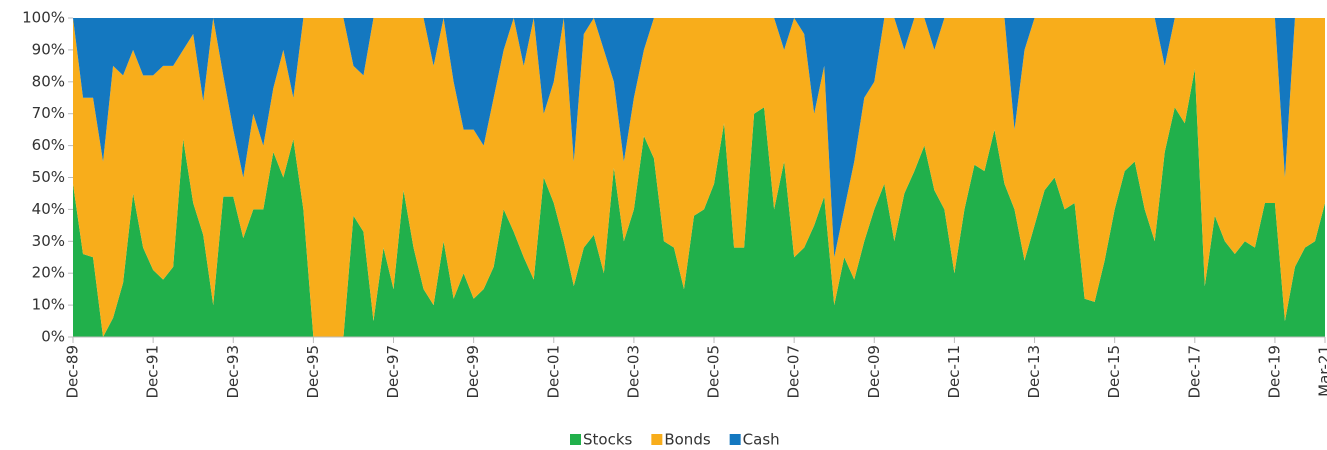  Describe the element at coordinates (48, 113) in the screenshot. I see `y-tick-label: 70%` at that location.